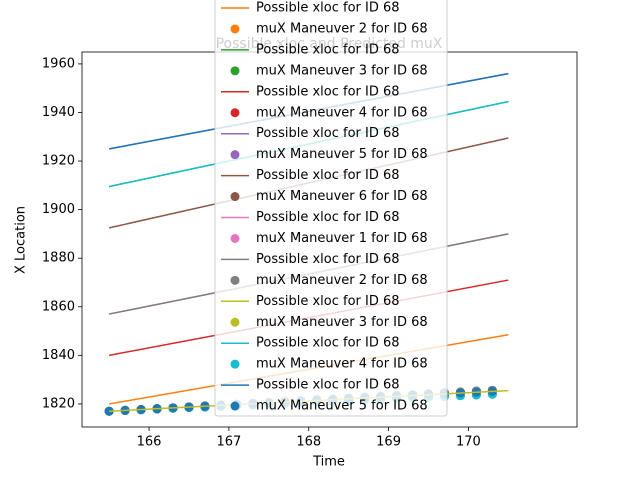 This screenshot has width=640, height=480. I want to click on y-tick-label: 1940, so click(58, 112).